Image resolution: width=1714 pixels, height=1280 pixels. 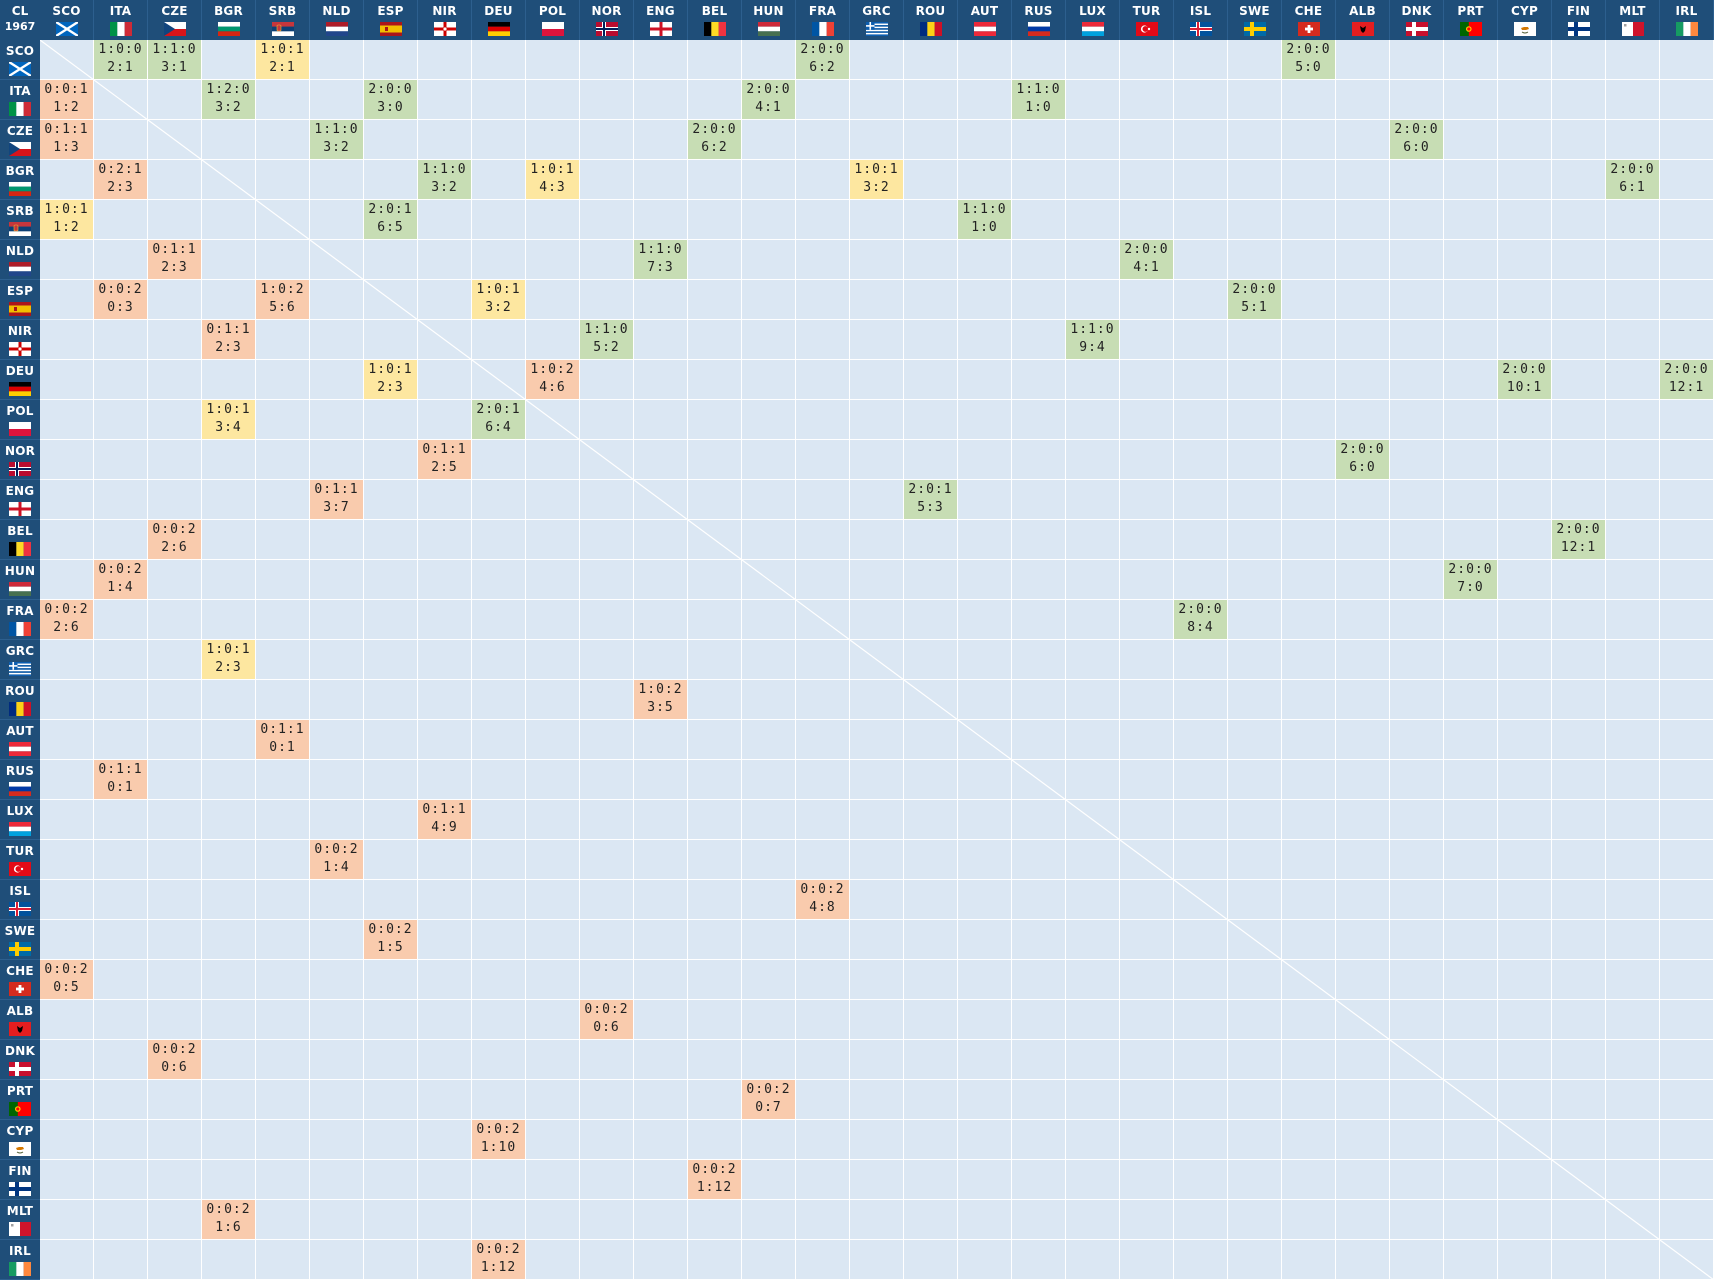 I want to click on france-flag-icon, so click(x=822, y=28).